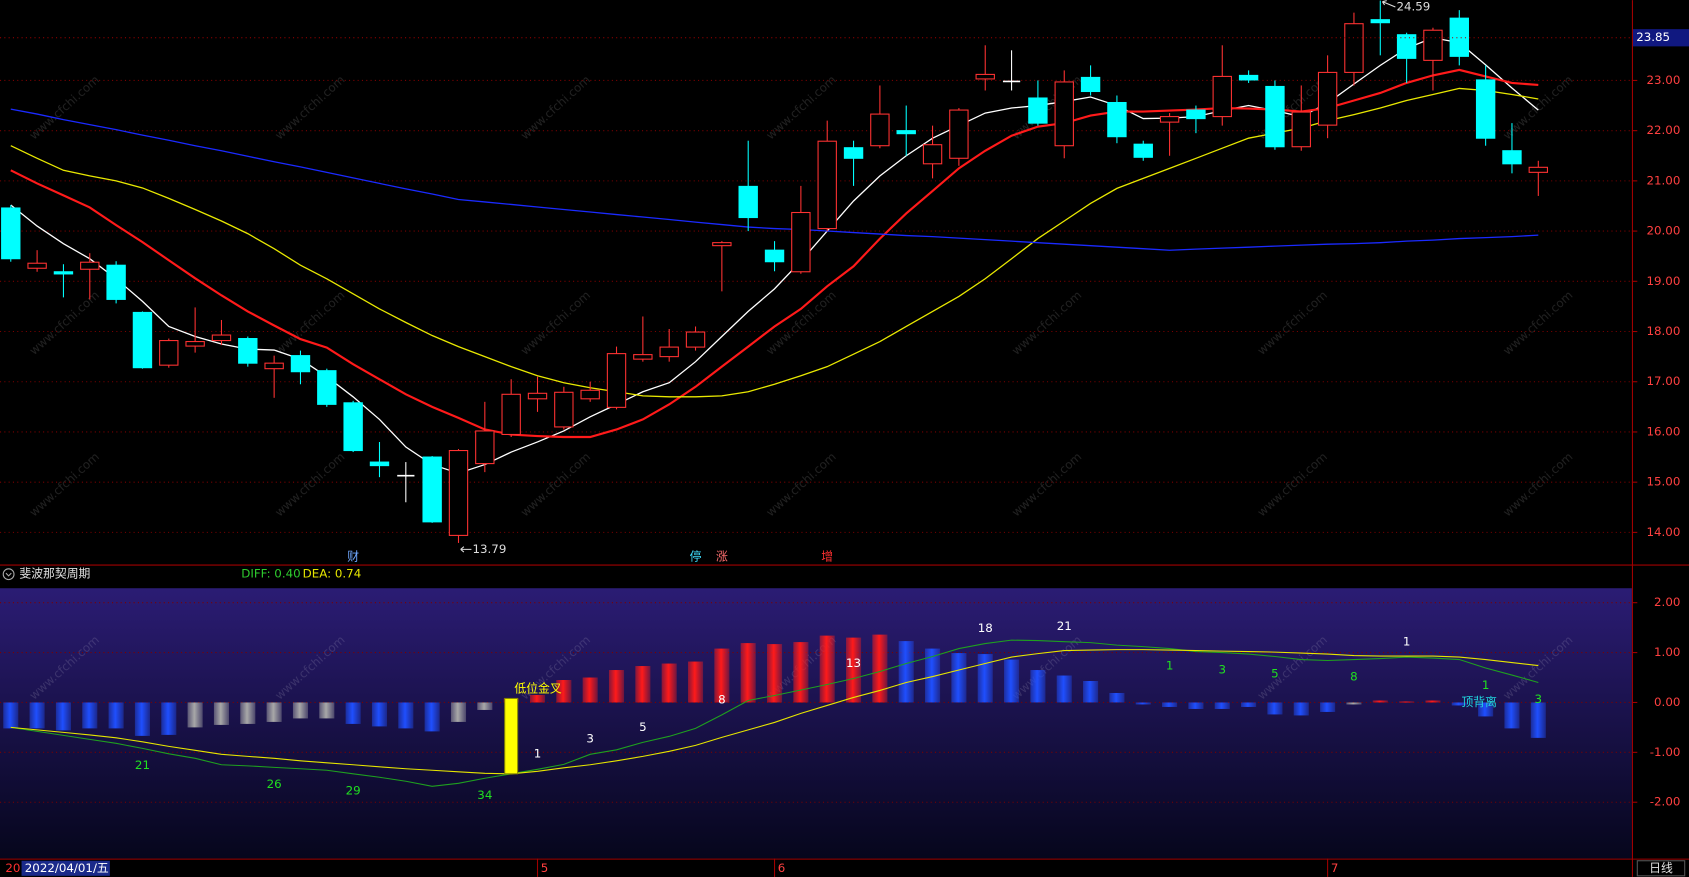 This screenshot has width=1689, height=877. Describe the element at coordinates (545, 868) in the screenshot. I see `x-marker-label: 5` at that location.